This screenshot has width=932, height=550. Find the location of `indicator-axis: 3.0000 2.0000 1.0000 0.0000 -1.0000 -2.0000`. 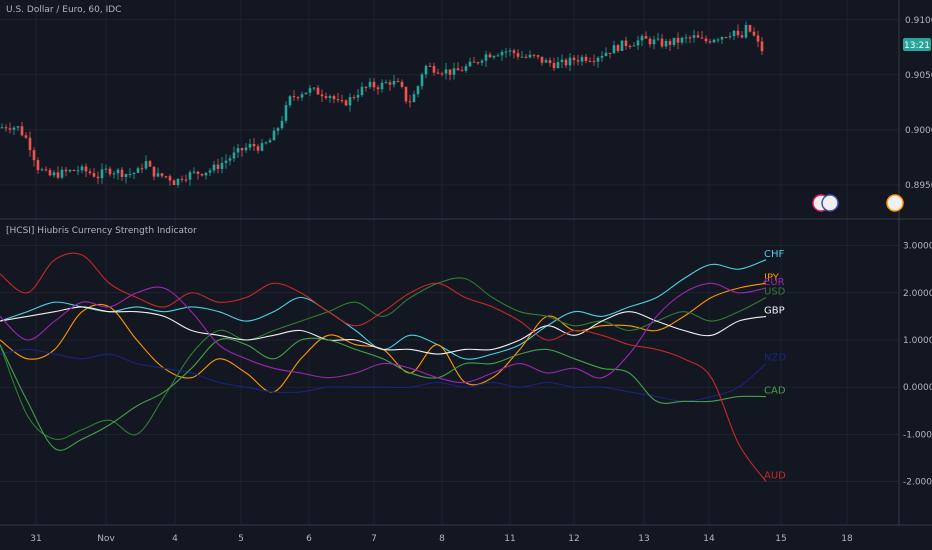

indicator-axis: 3.0000 2.0000 1.0000 0.0000 -1.0000 -2.0000 is located at coordinates (917, 365).